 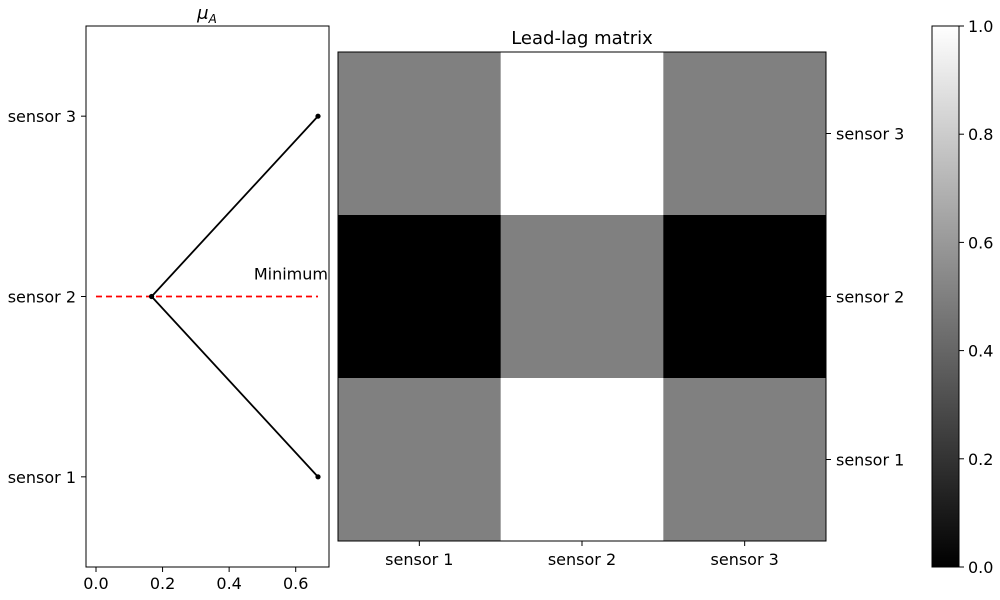 What do you see at coordinates (980, 567) in the screenshot?
I see `colorbar-tick-label: 0.0` at bounding box center [980, 567].